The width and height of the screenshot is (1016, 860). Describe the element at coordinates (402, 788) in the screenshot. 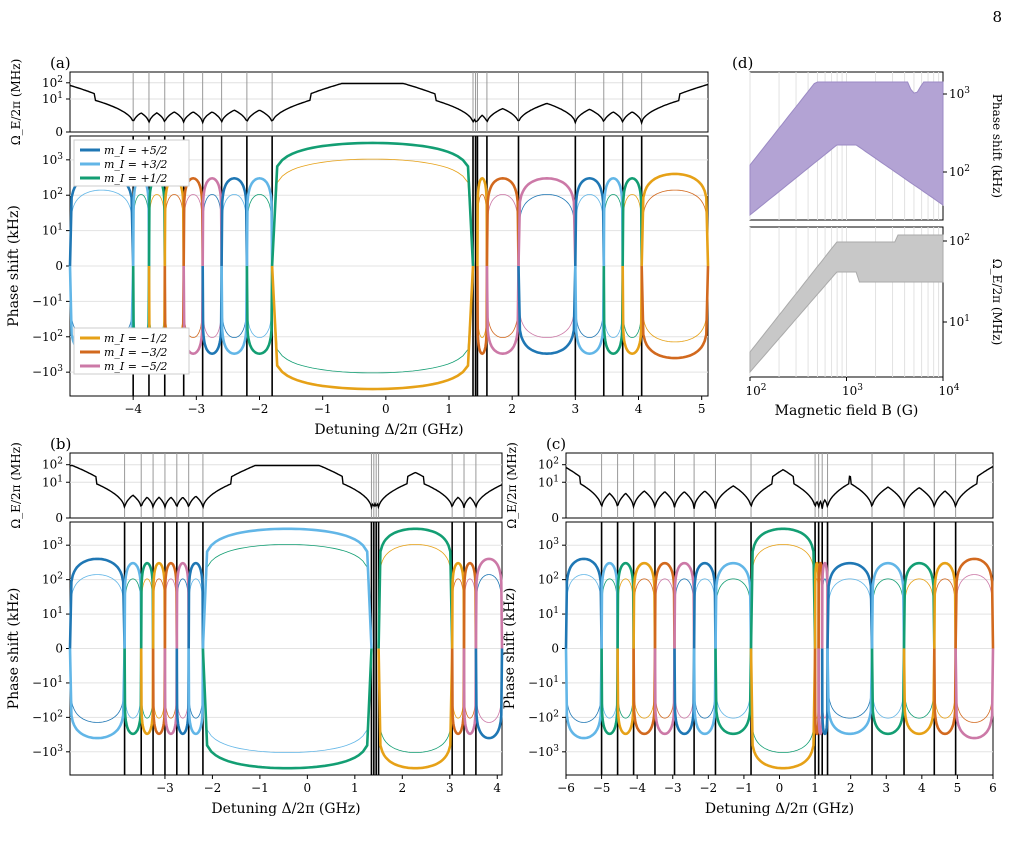

I see `xtick-label-b-5: 2` at that location.